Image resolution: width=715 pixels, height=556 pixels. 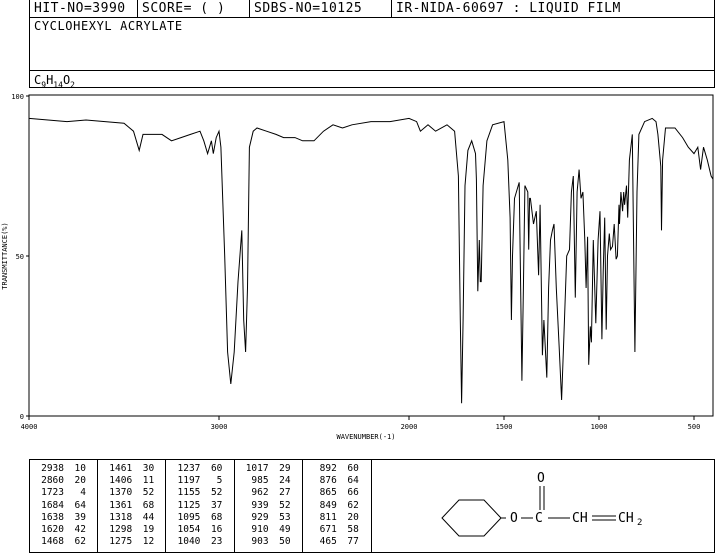 What do you see at coordinates (29, 427) in the screenshot?
I see `x-tick-label: 4000` at bounding box center [29, 427].